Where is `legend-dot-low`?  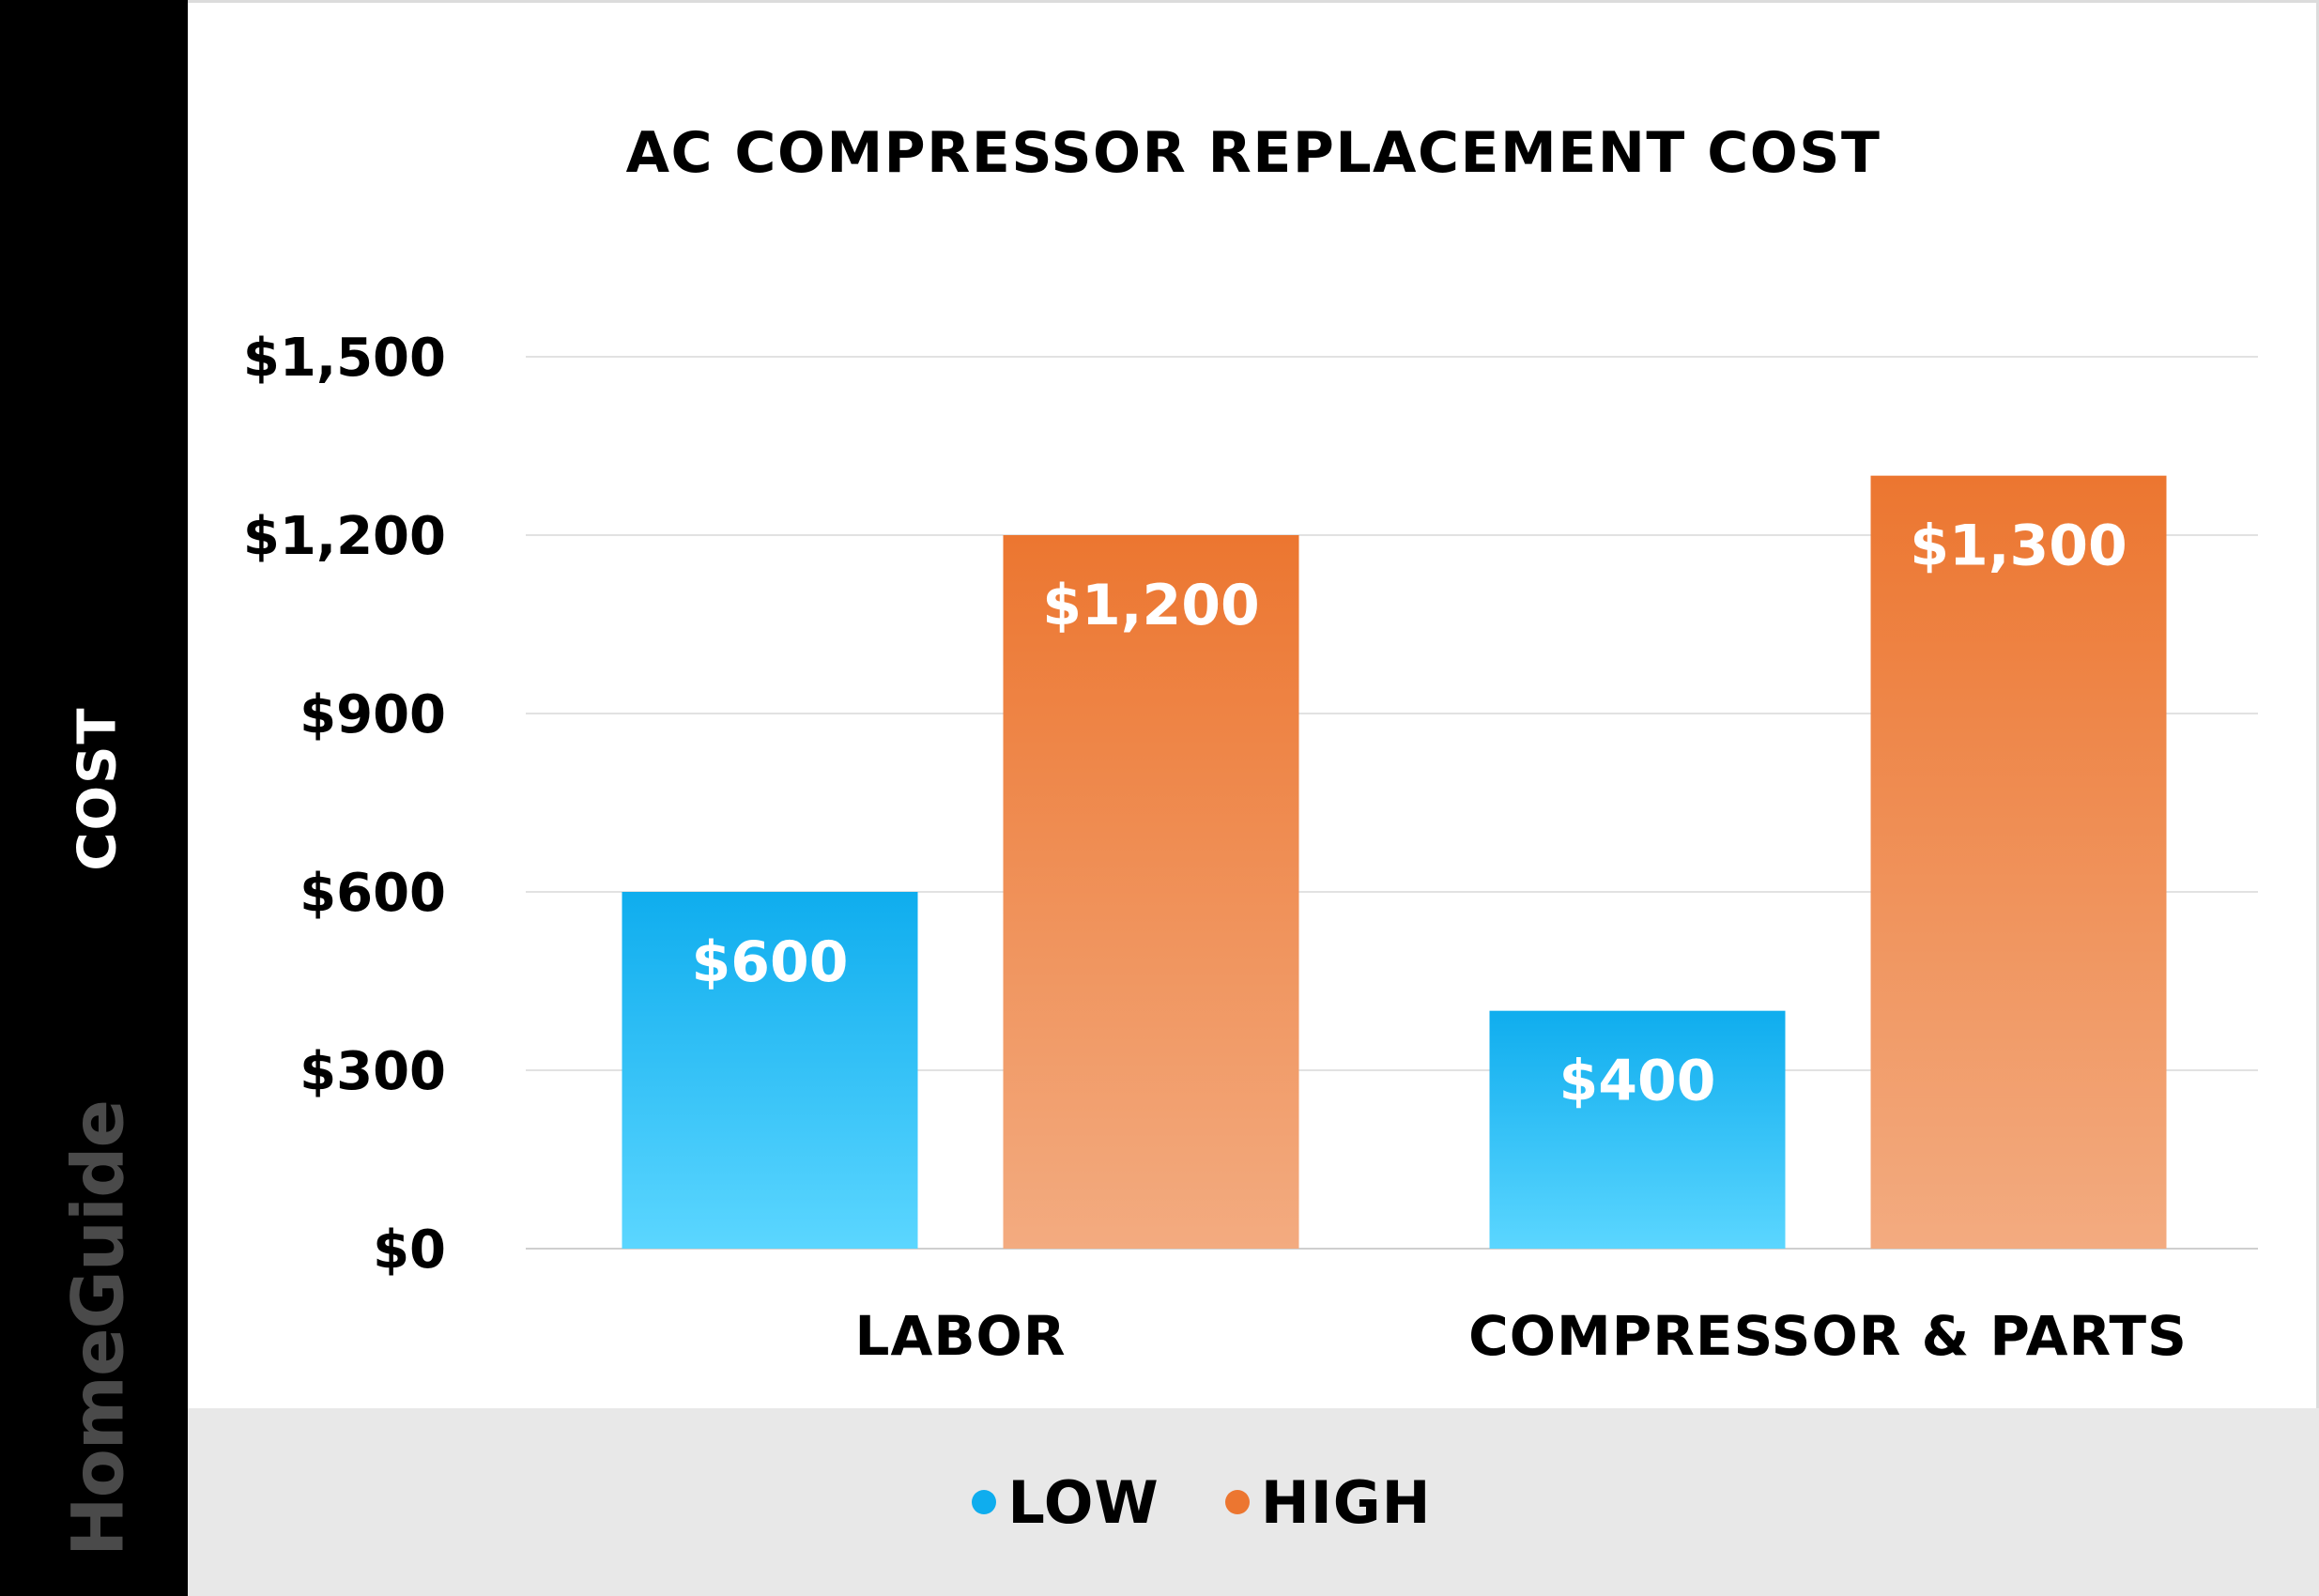
legend-dot-low is located at coordinates (984, 1502).